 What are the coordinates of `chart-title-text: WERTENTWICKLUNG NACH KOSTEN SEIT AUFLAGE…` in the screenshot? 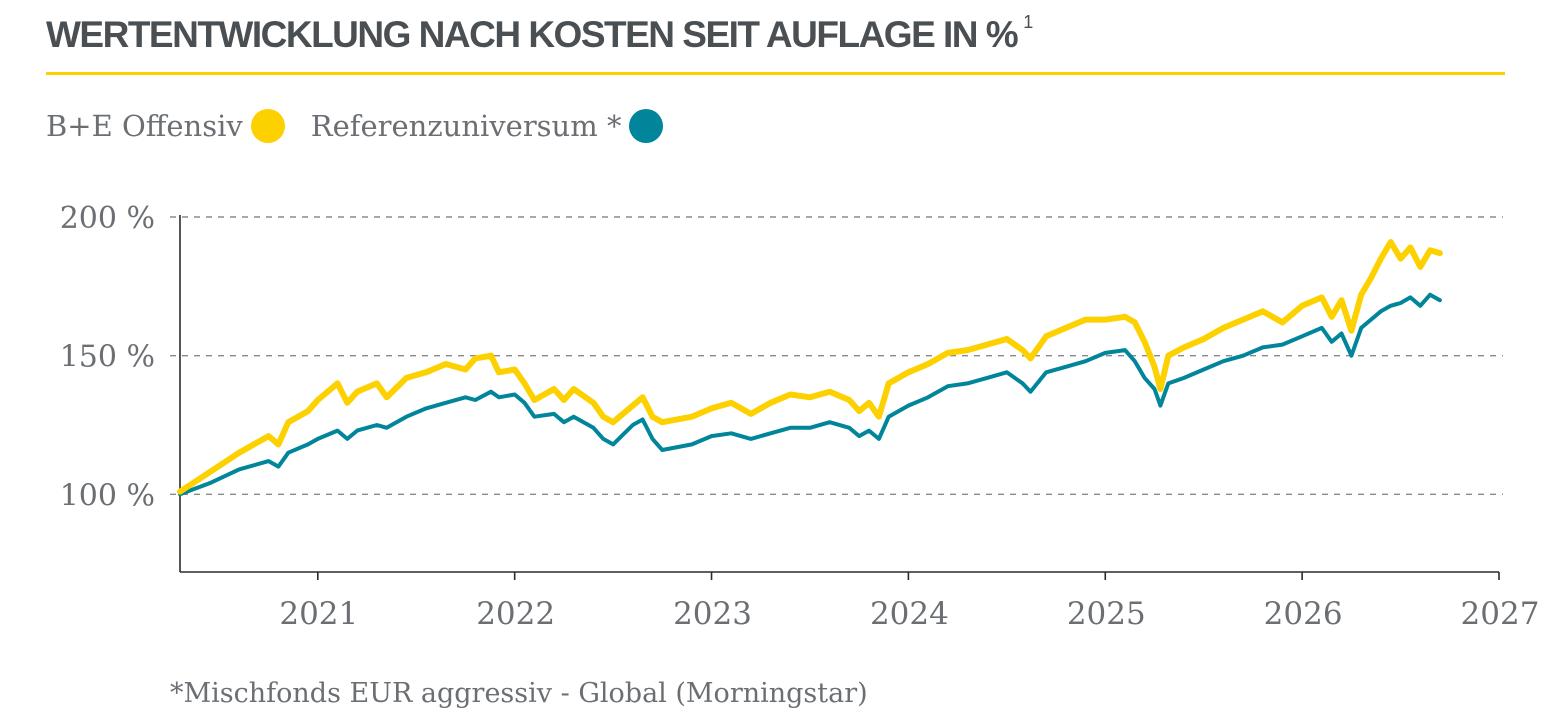 It's located at (532, 34).